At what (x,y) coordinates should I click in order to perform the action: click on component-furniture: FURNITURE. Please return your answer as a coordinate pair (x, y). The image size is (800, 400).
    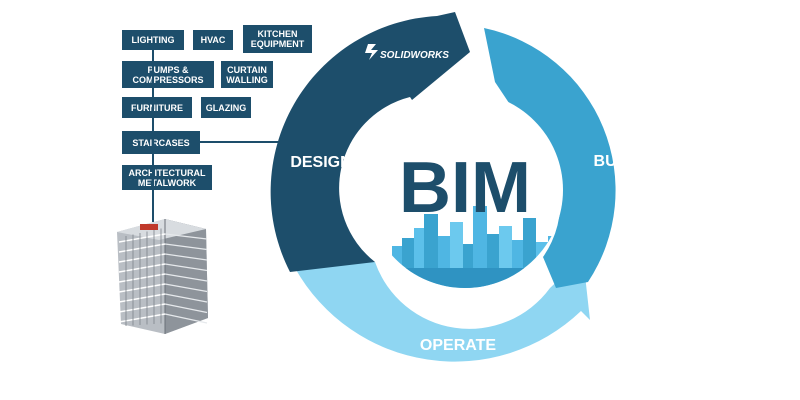
    Looking at the image, I should click on (157, 107).